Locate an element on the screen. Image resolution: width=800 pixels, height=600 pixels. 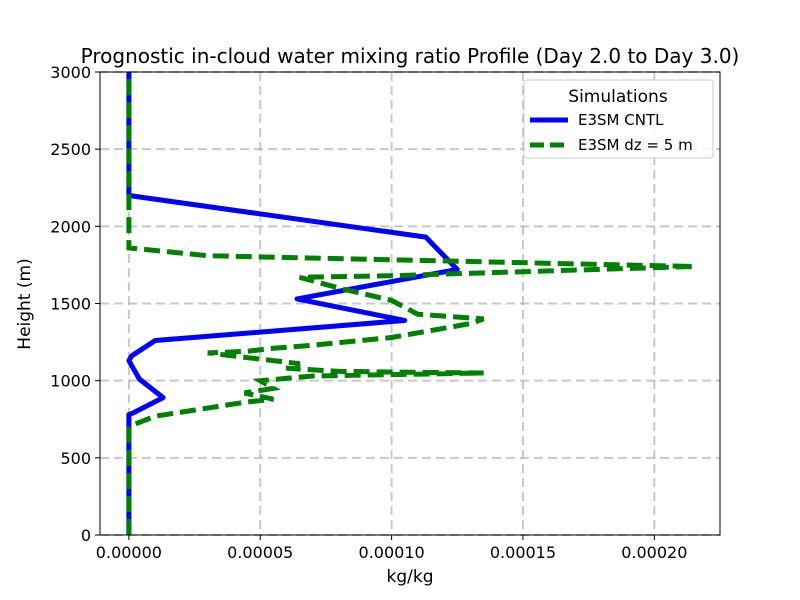
y-tick-label: 1500 is located at coordinates (70, 304).